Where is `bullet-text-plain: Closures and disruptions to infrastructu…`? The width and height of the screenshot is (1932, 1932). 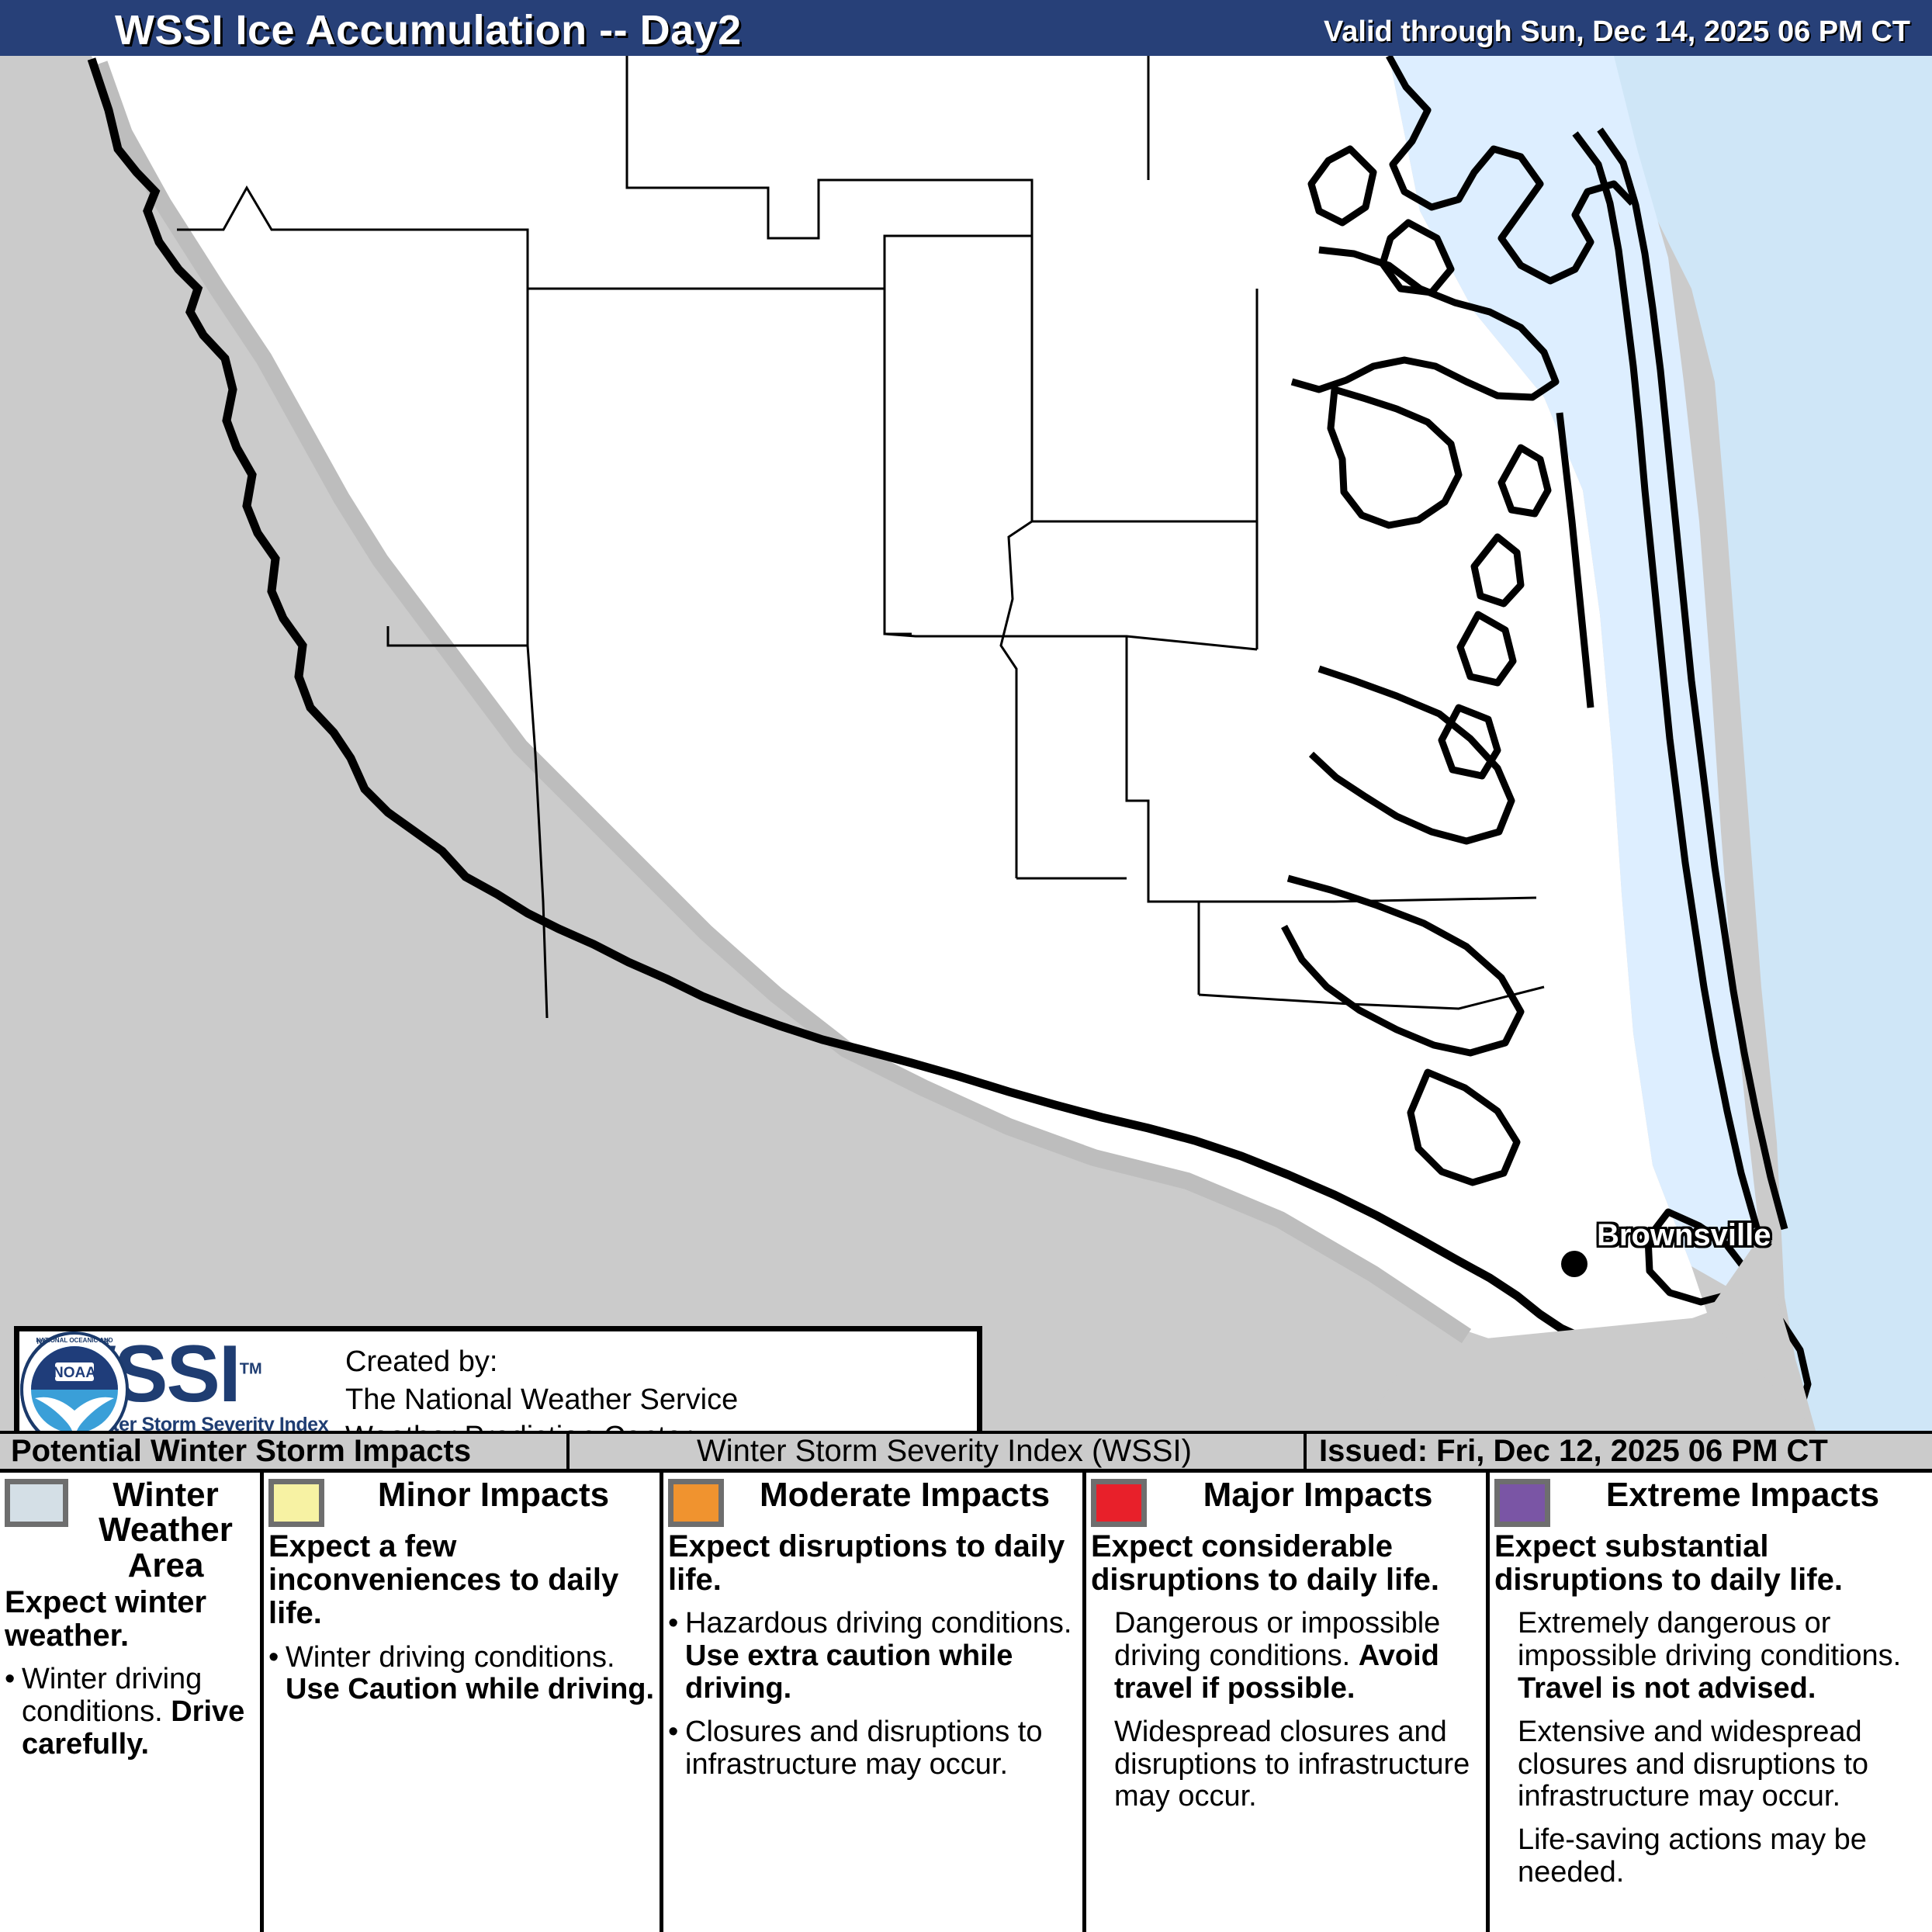 bullet-text-plain: Closures and disruptions to infrastructu… is located at coordinates (864, 1748).